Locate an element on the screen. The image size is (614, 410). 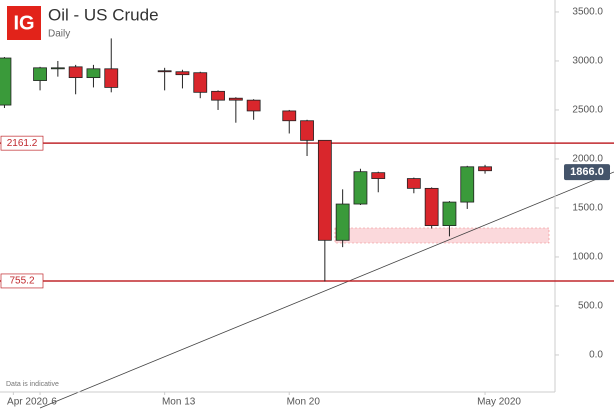
level-label: 2161.2 is located at coordinates (22, 143).